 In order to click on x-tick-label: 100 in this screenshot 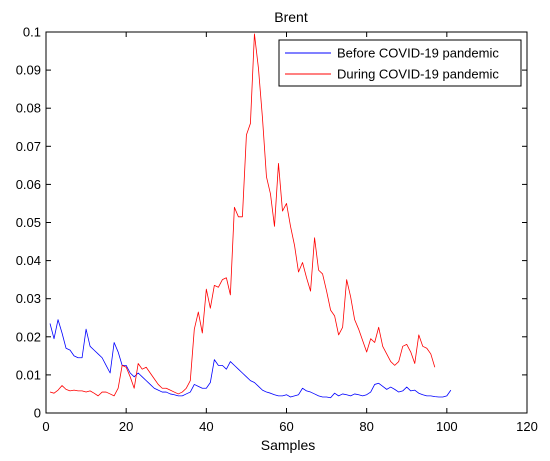, I will do `click(447, 426)`.